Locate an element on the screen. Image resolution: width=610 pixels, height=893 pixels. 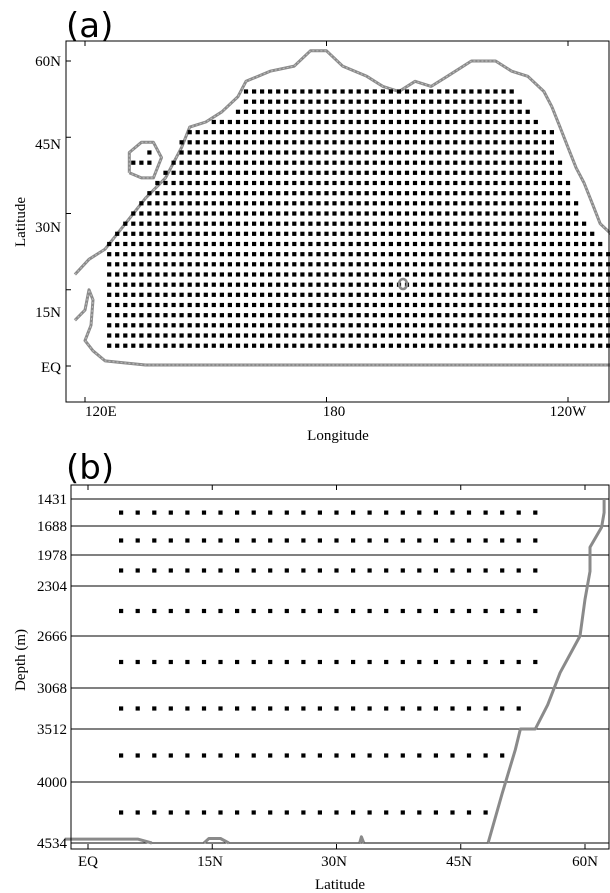
panel-a-ytick-label: 30N is located at coordinates (48, 228).